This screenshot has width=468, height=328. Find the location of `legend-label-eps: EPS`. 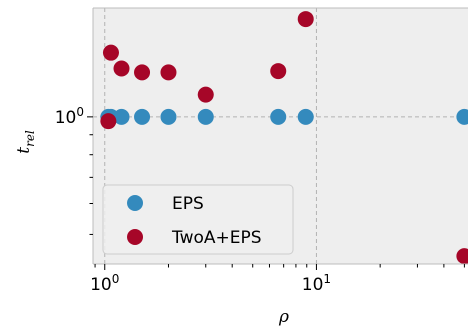

legend-label-eps: EPS is located at coordinates (188, 204).